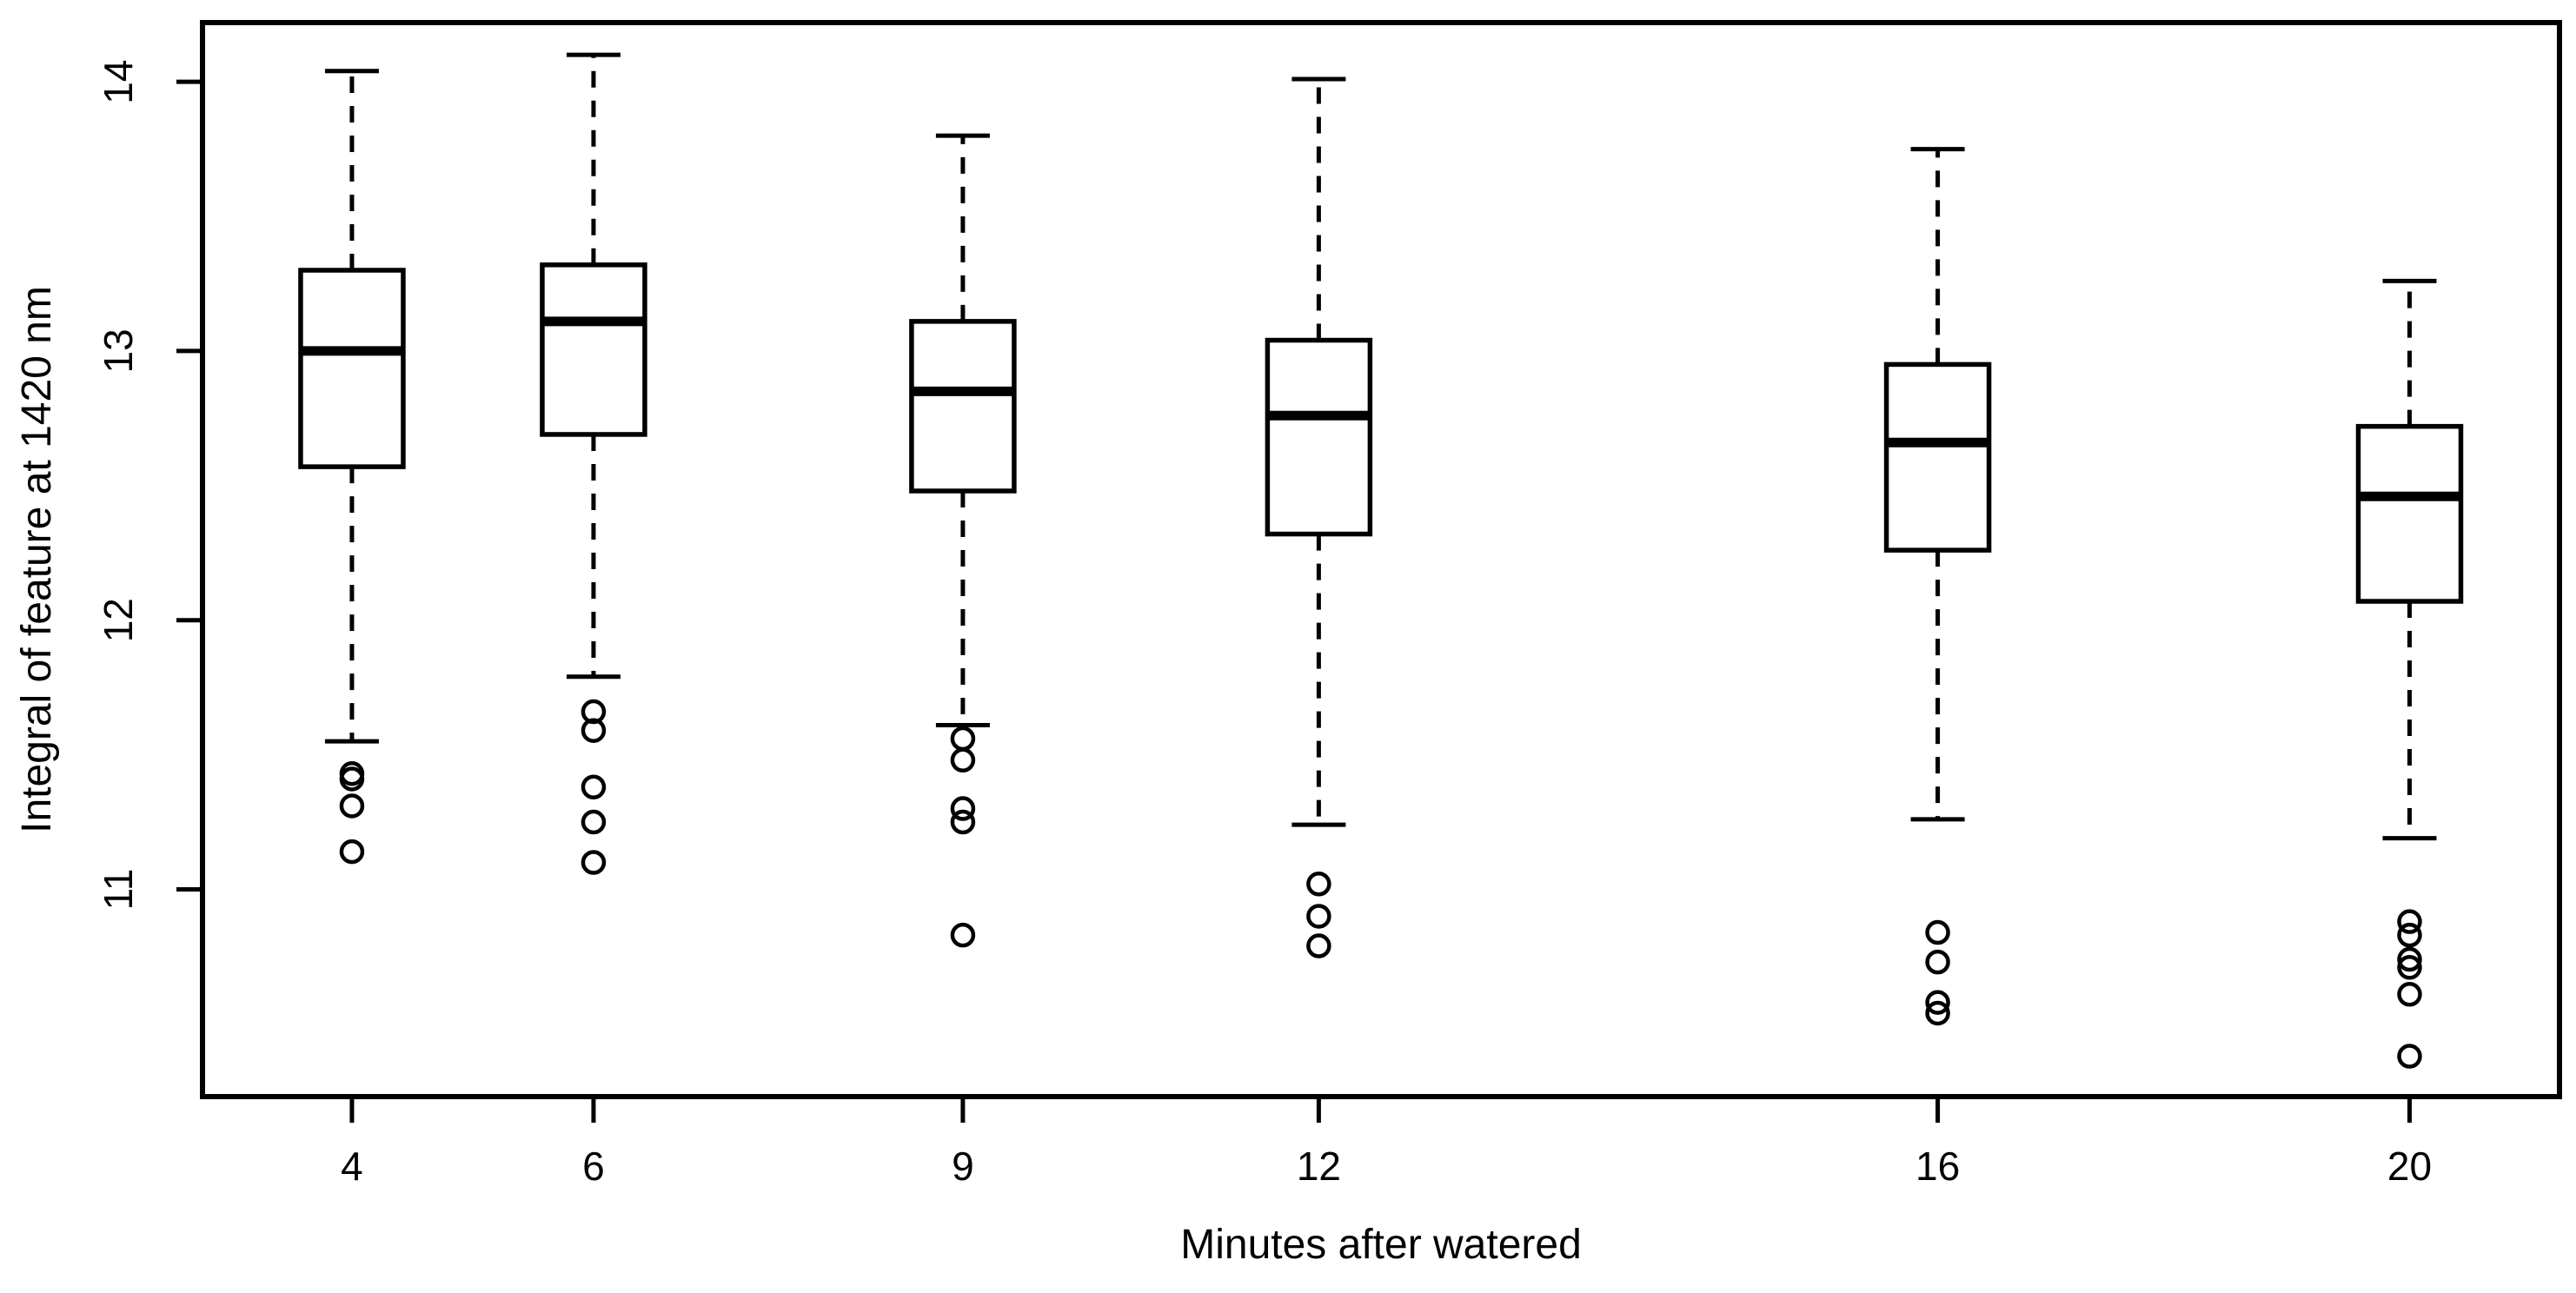 The width and height of the screenshot is (2576, 1293). Describe the element at coordinates (963, 1166) in the screenshot. I see `x-tick-label: 9` at that location.